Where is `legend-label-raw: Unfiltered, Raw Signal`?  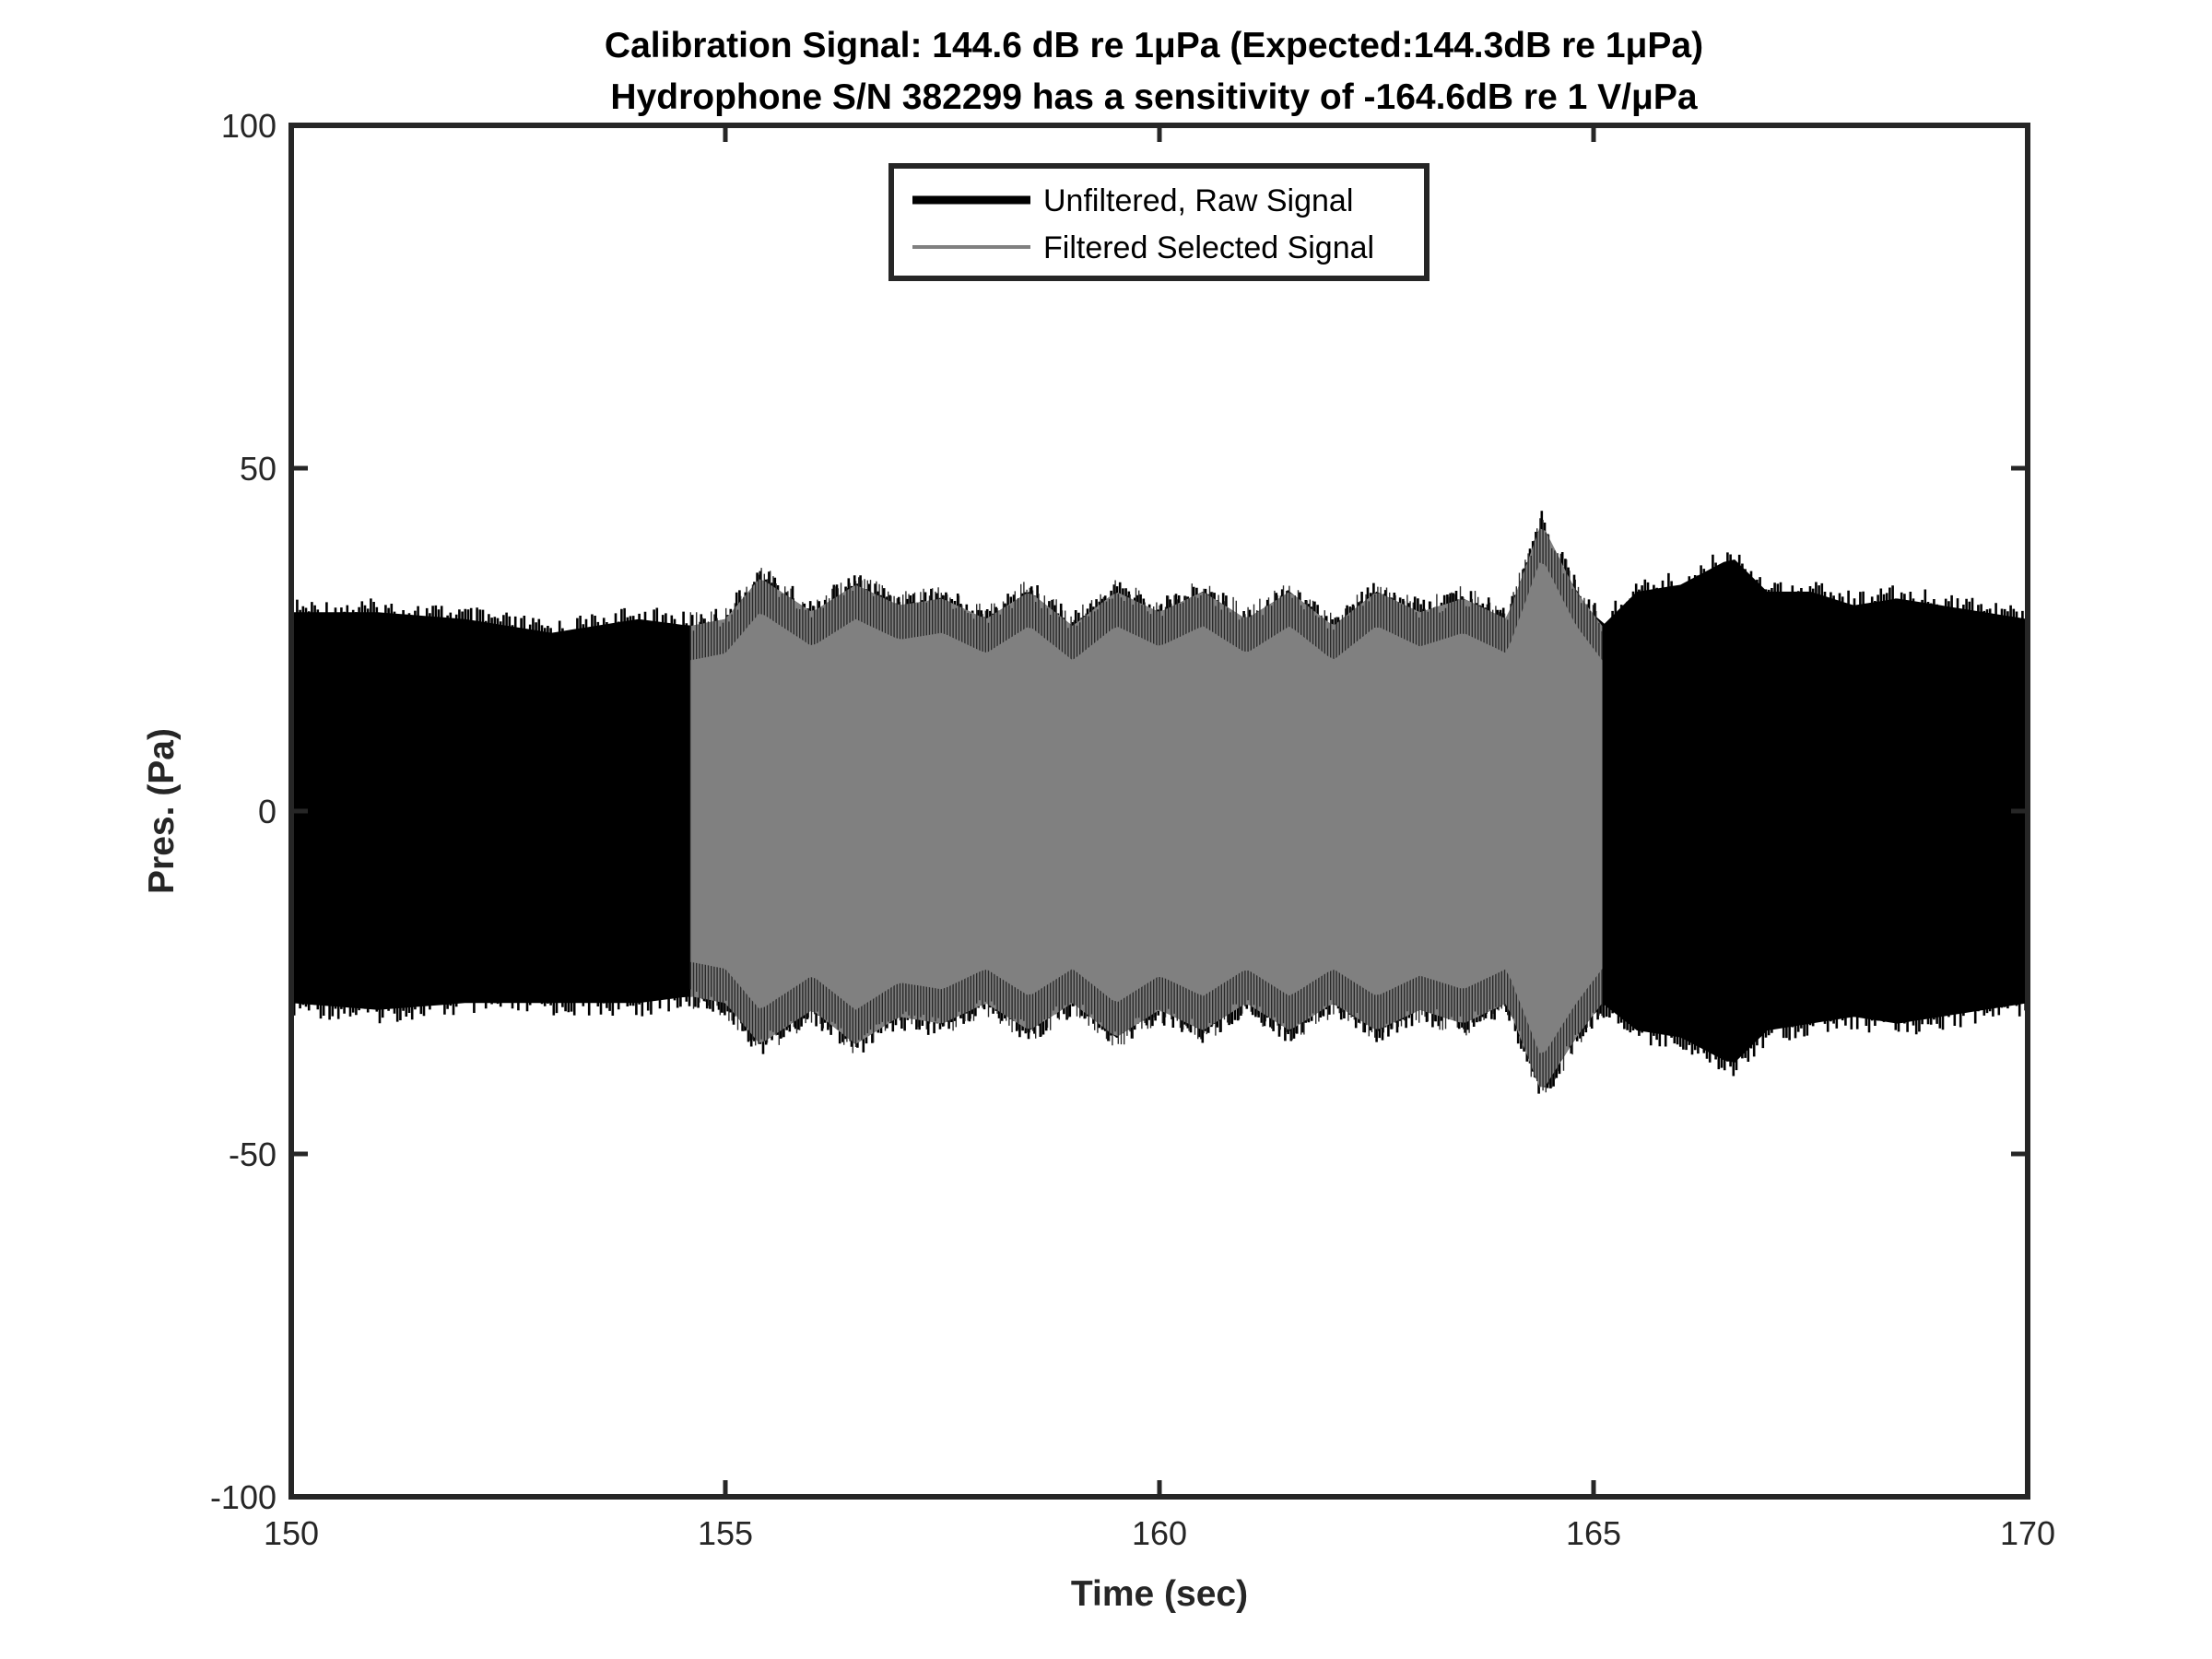 legend-label-raw: Unfiltered, Raw Signal is located at coordinates (1198, 200).